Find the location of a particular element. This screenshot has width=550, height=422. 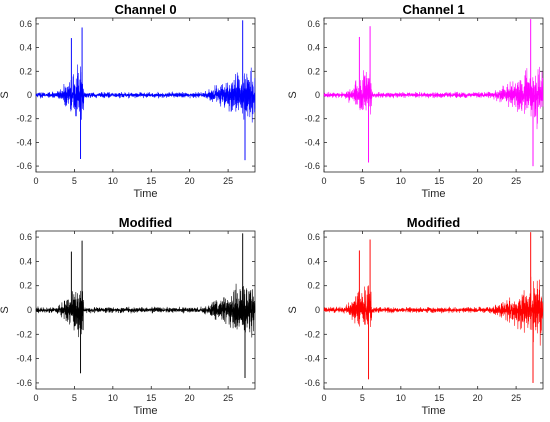

subplot-title: Channel 0 is located at coordinates (145, 9).